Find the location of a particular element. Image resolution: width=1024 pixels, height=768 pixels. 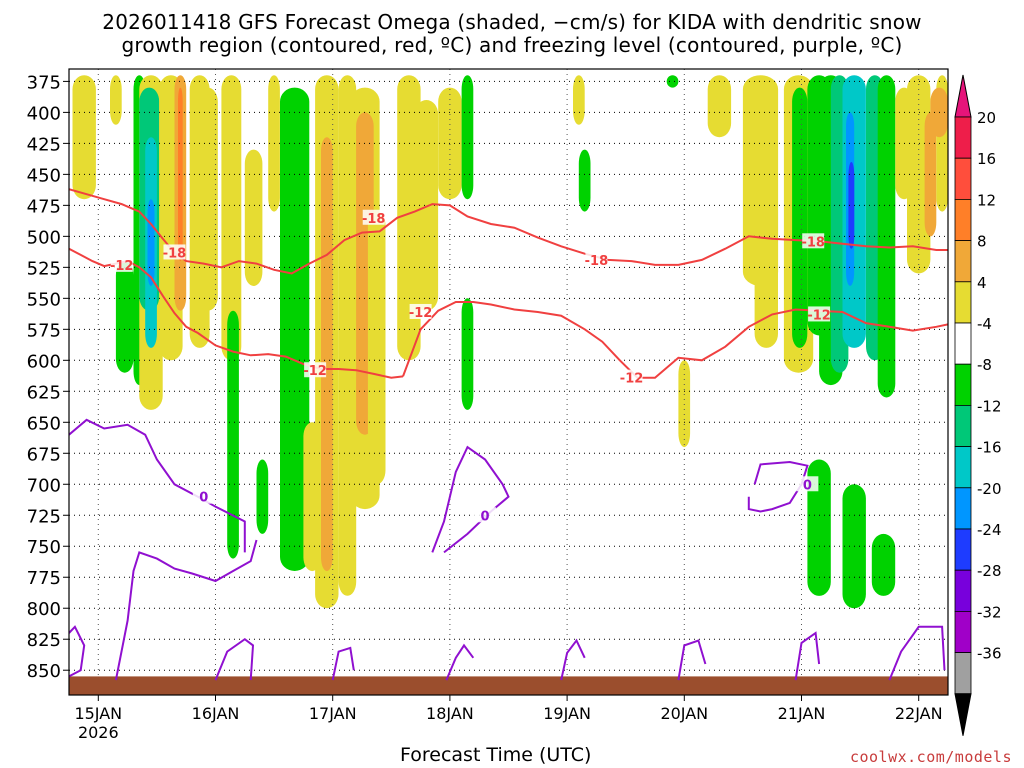

colorbar-label: -28 is located at coordinates (989, 571).